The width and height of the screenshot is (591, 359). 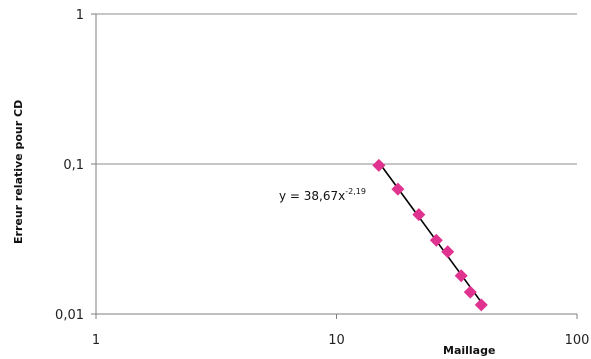 I want to click on trendline, so click(x=430, y=232).